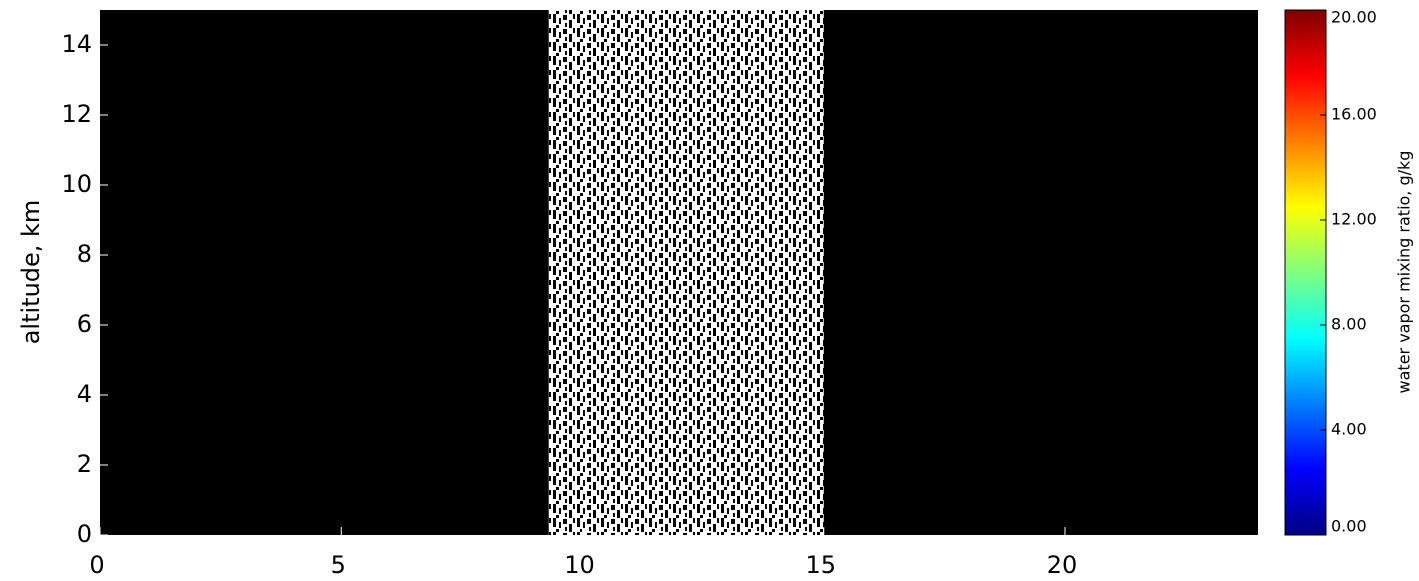  I want to click on x-tick-label: 0, so click(96, 565).